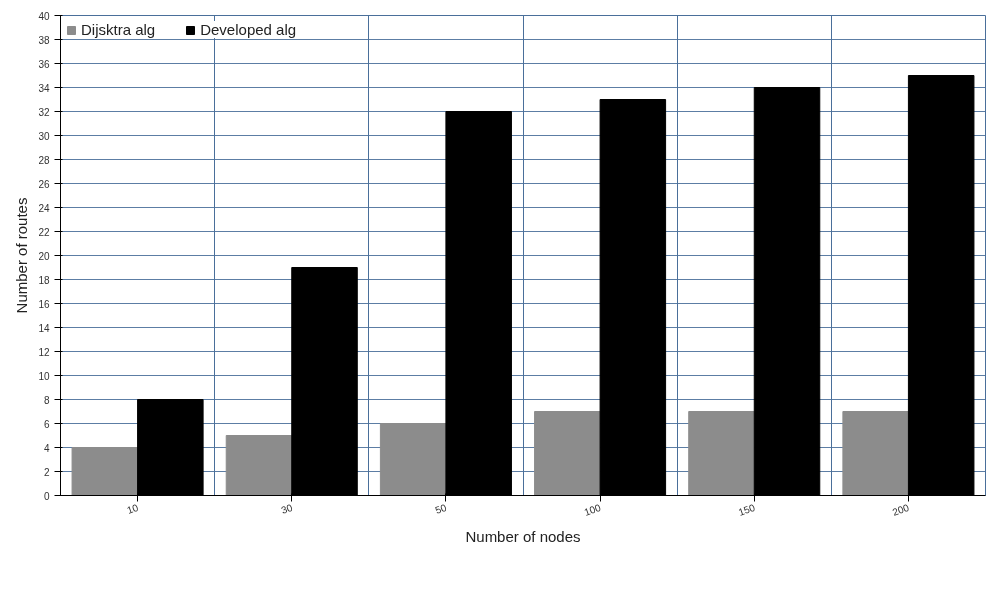 The image size is (1007, 608). What do you see at coordinates (44, 208) in the screenshot?
I see `y-tick-label: 24` at bounding box center [44, 208].